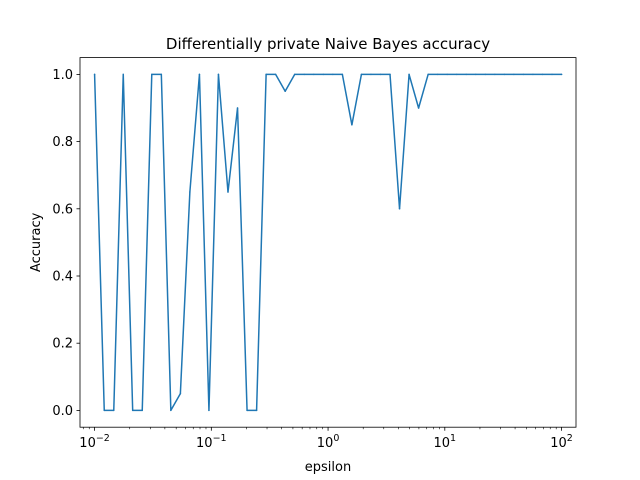  Describe the element at coordinates (62, 277) in the screenshot. I see `y-tick-label: 0.4` at that location.